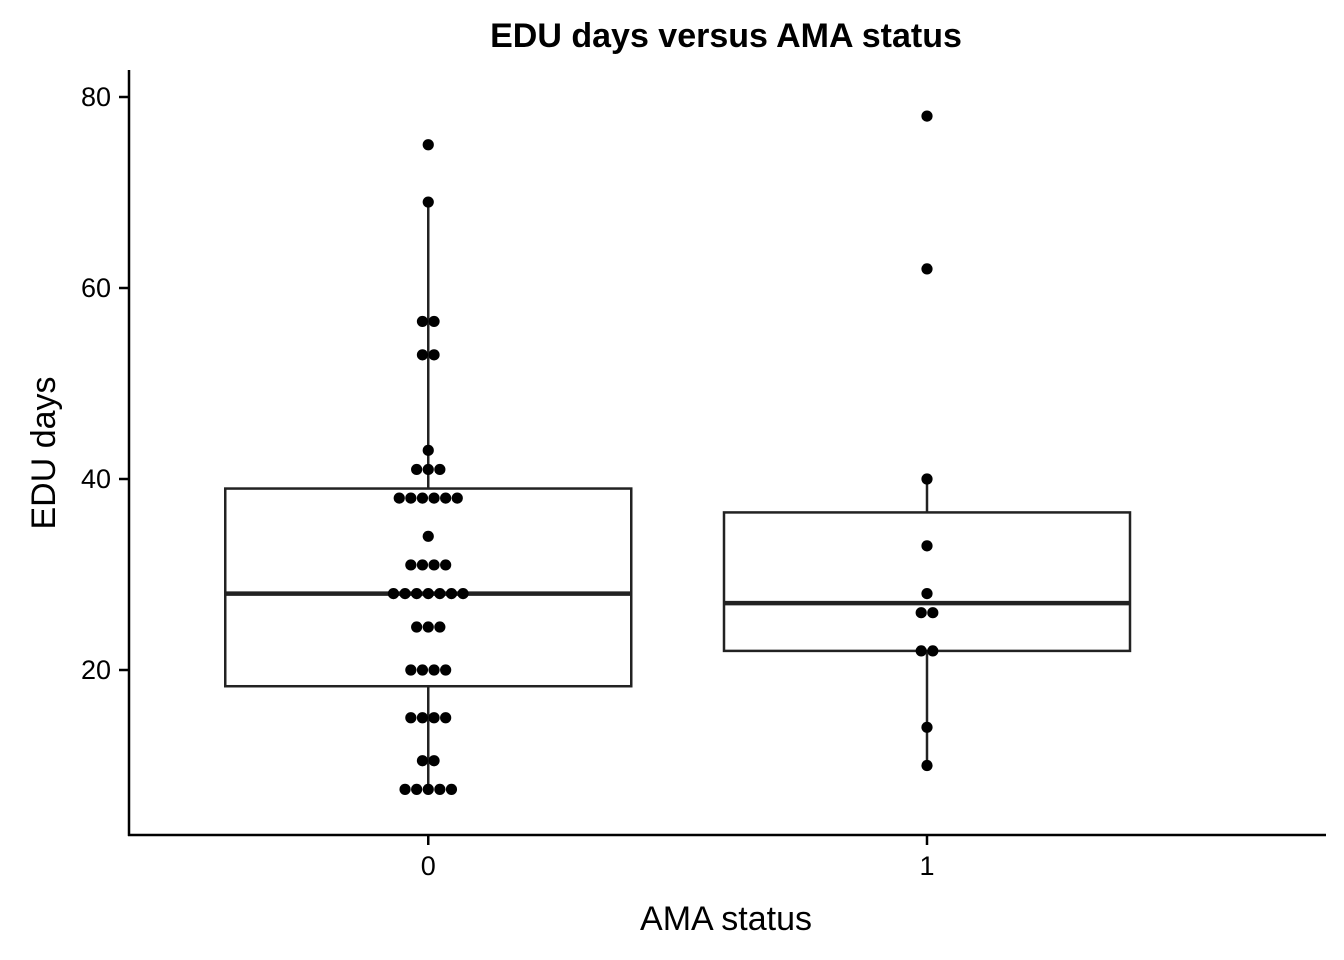 This screenshot has height=960, width=1344. Describe the element at coordinates (96, 97) in the screenshot. I see `y-tick-label: 80` at that location.